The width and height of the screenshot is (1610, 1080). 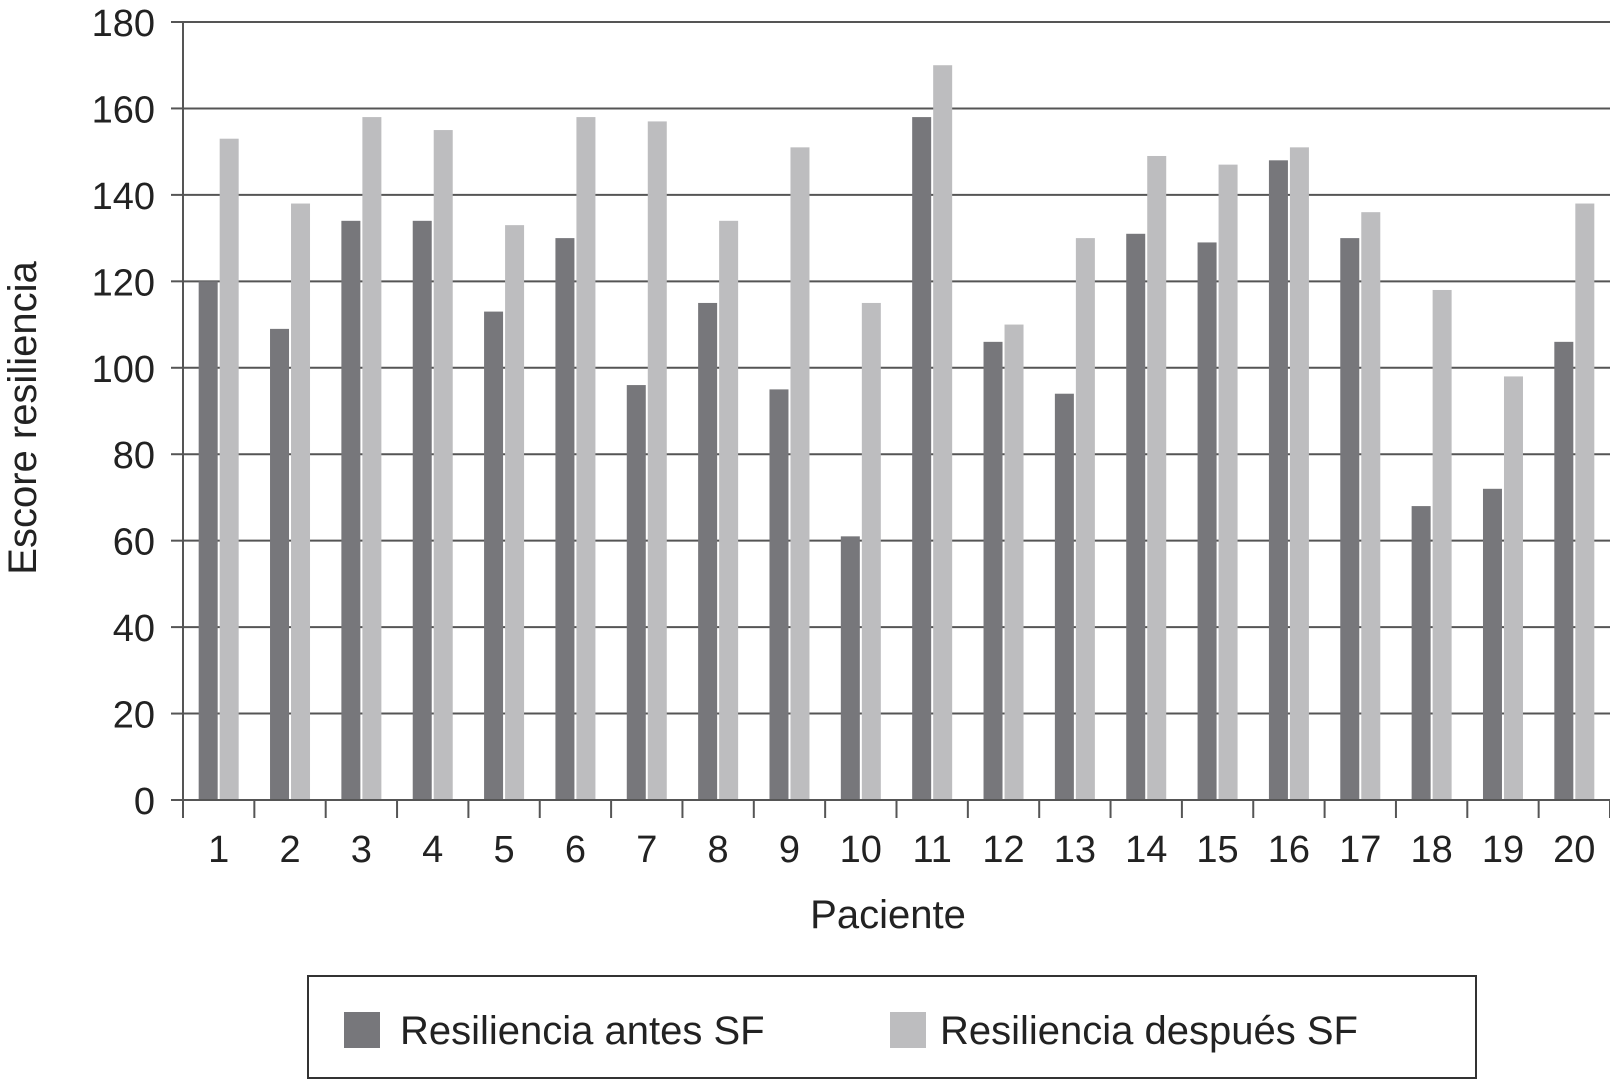 What do you see at coordinates (1431, 850) in the screenshot?
I see `x-tick-label: 18` at bounding box center [1431, 850].